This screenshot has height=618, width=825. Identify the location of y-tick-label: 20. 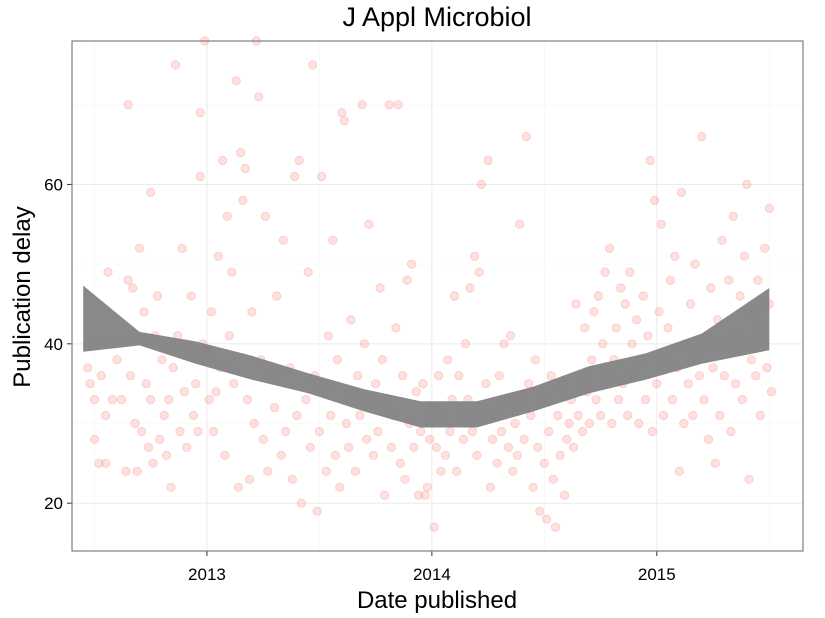
(53, 503).